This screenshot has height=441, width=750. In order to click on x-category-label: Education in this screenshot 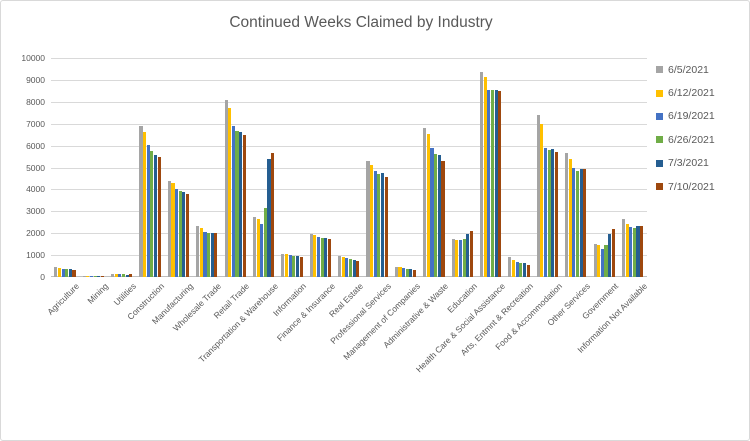, I will do `click(461, 298)`.